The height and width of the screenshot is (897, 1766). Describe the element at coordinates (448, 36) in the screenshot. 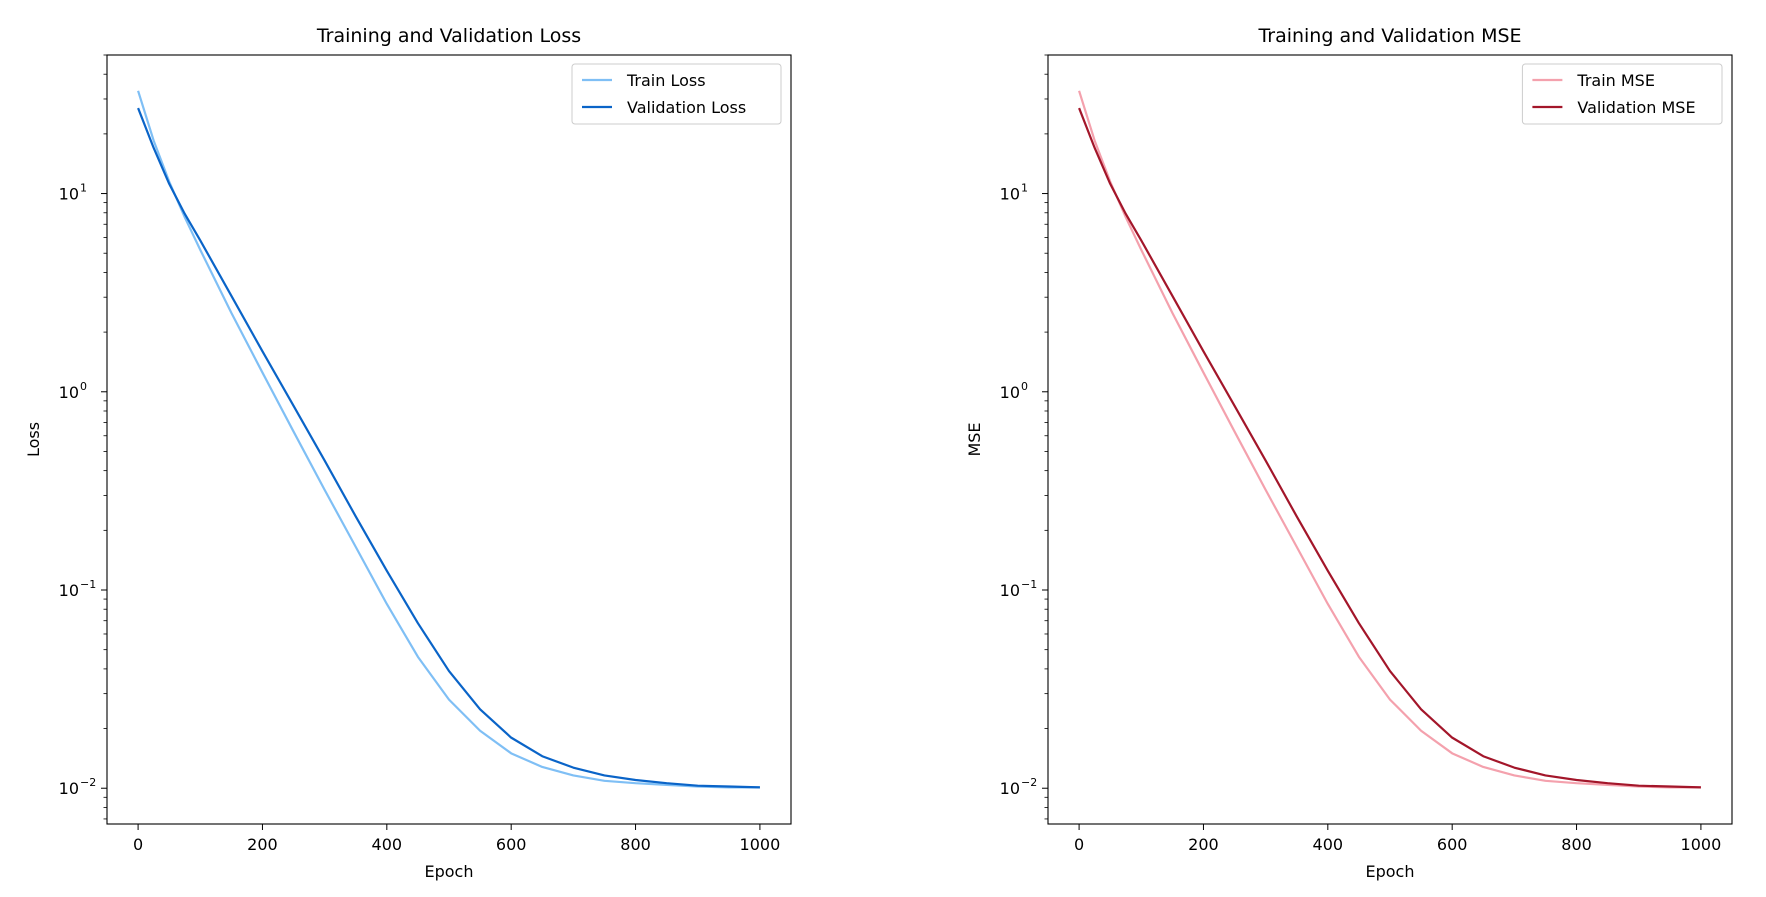

I see `chart-title: Training and Validation Loss` at that location.